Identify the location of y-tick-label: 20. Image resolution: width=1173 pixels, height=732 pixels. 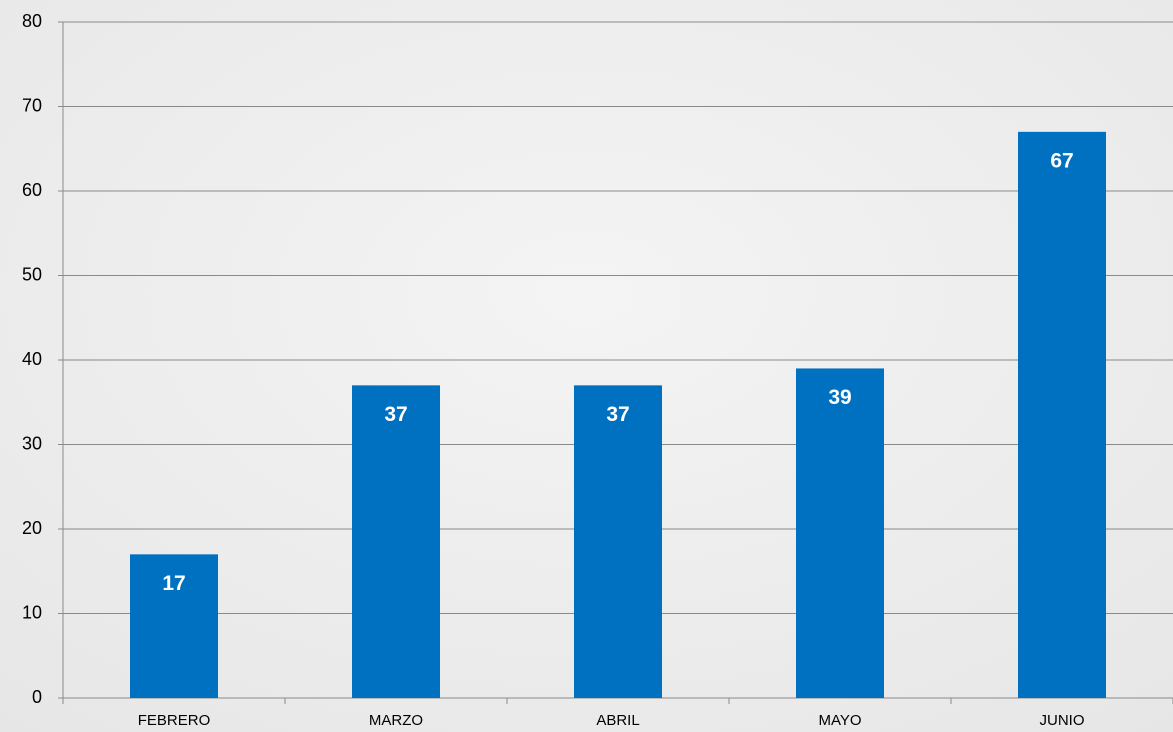
(32, 528).